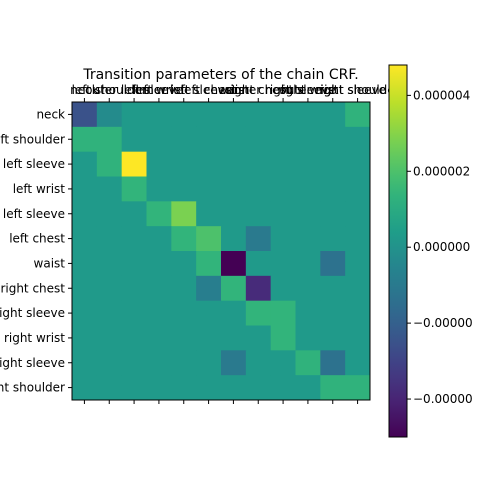 The width and height of the screenshot is (480, 480). I want to click on y-tick-label: right wrist, so click(34, 338).